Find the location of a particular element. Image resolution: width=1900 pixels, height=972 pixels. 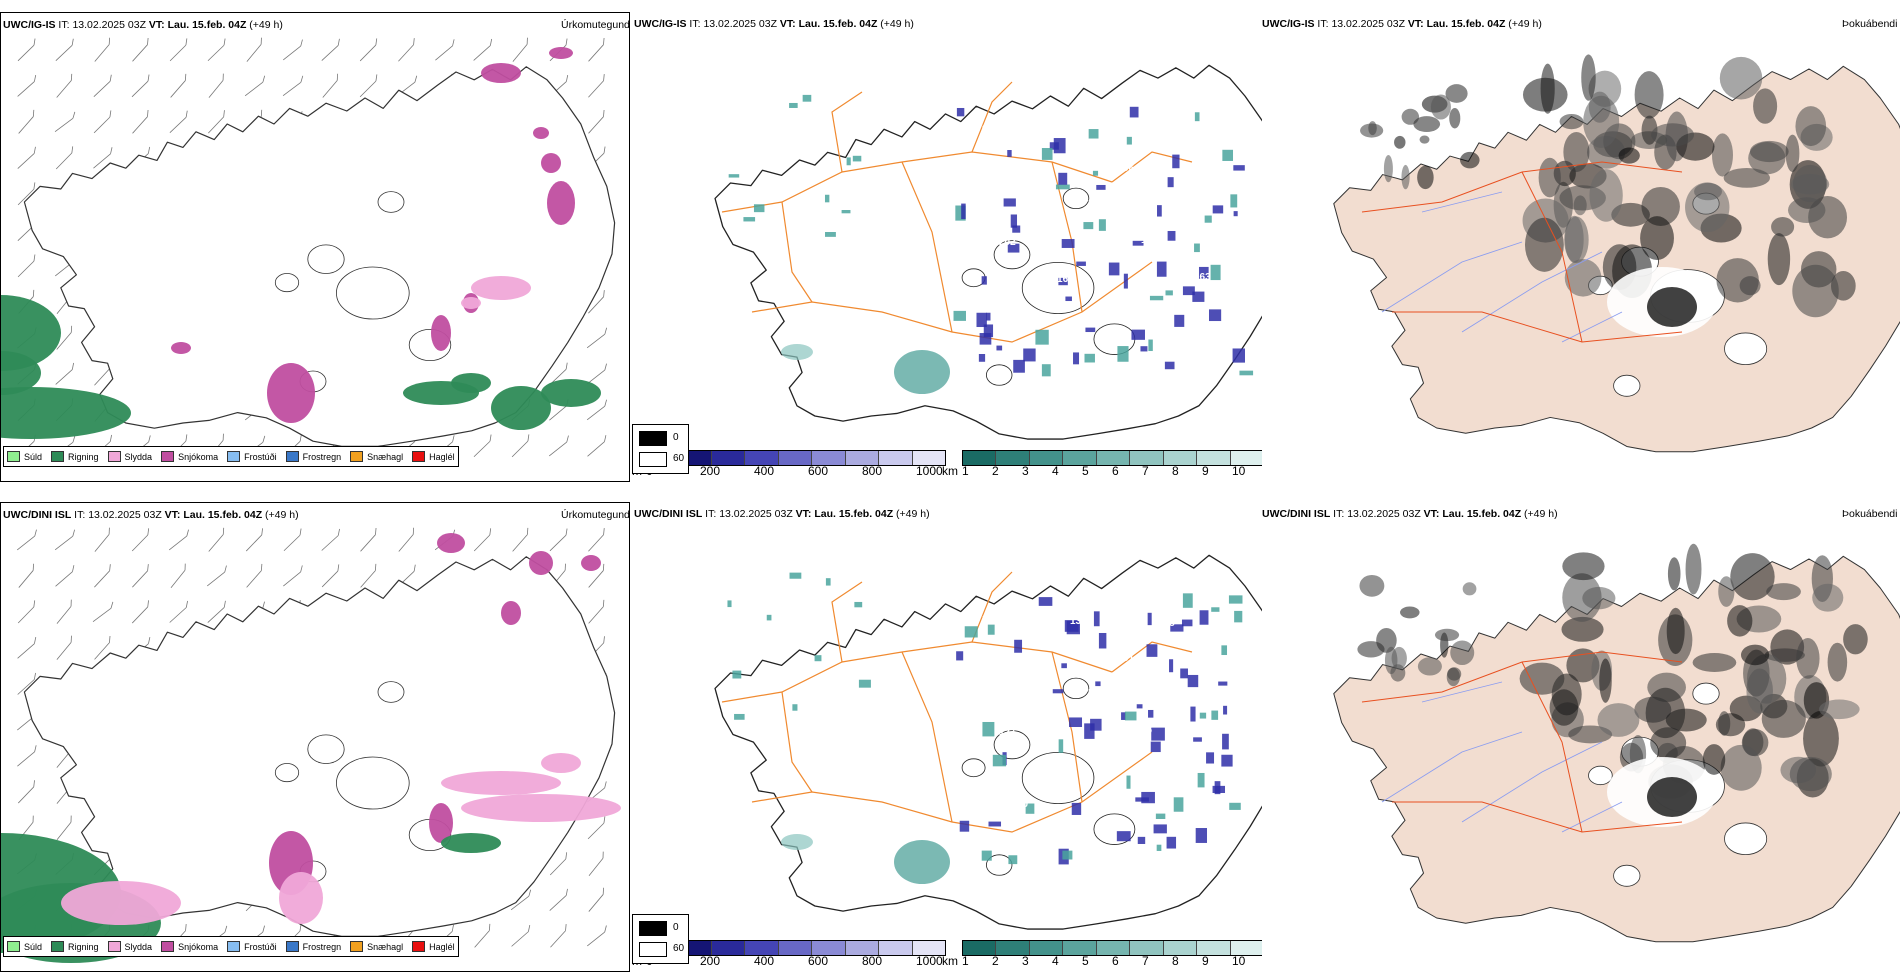

legend-label: Frostúði is located at coordinates (260, 947).